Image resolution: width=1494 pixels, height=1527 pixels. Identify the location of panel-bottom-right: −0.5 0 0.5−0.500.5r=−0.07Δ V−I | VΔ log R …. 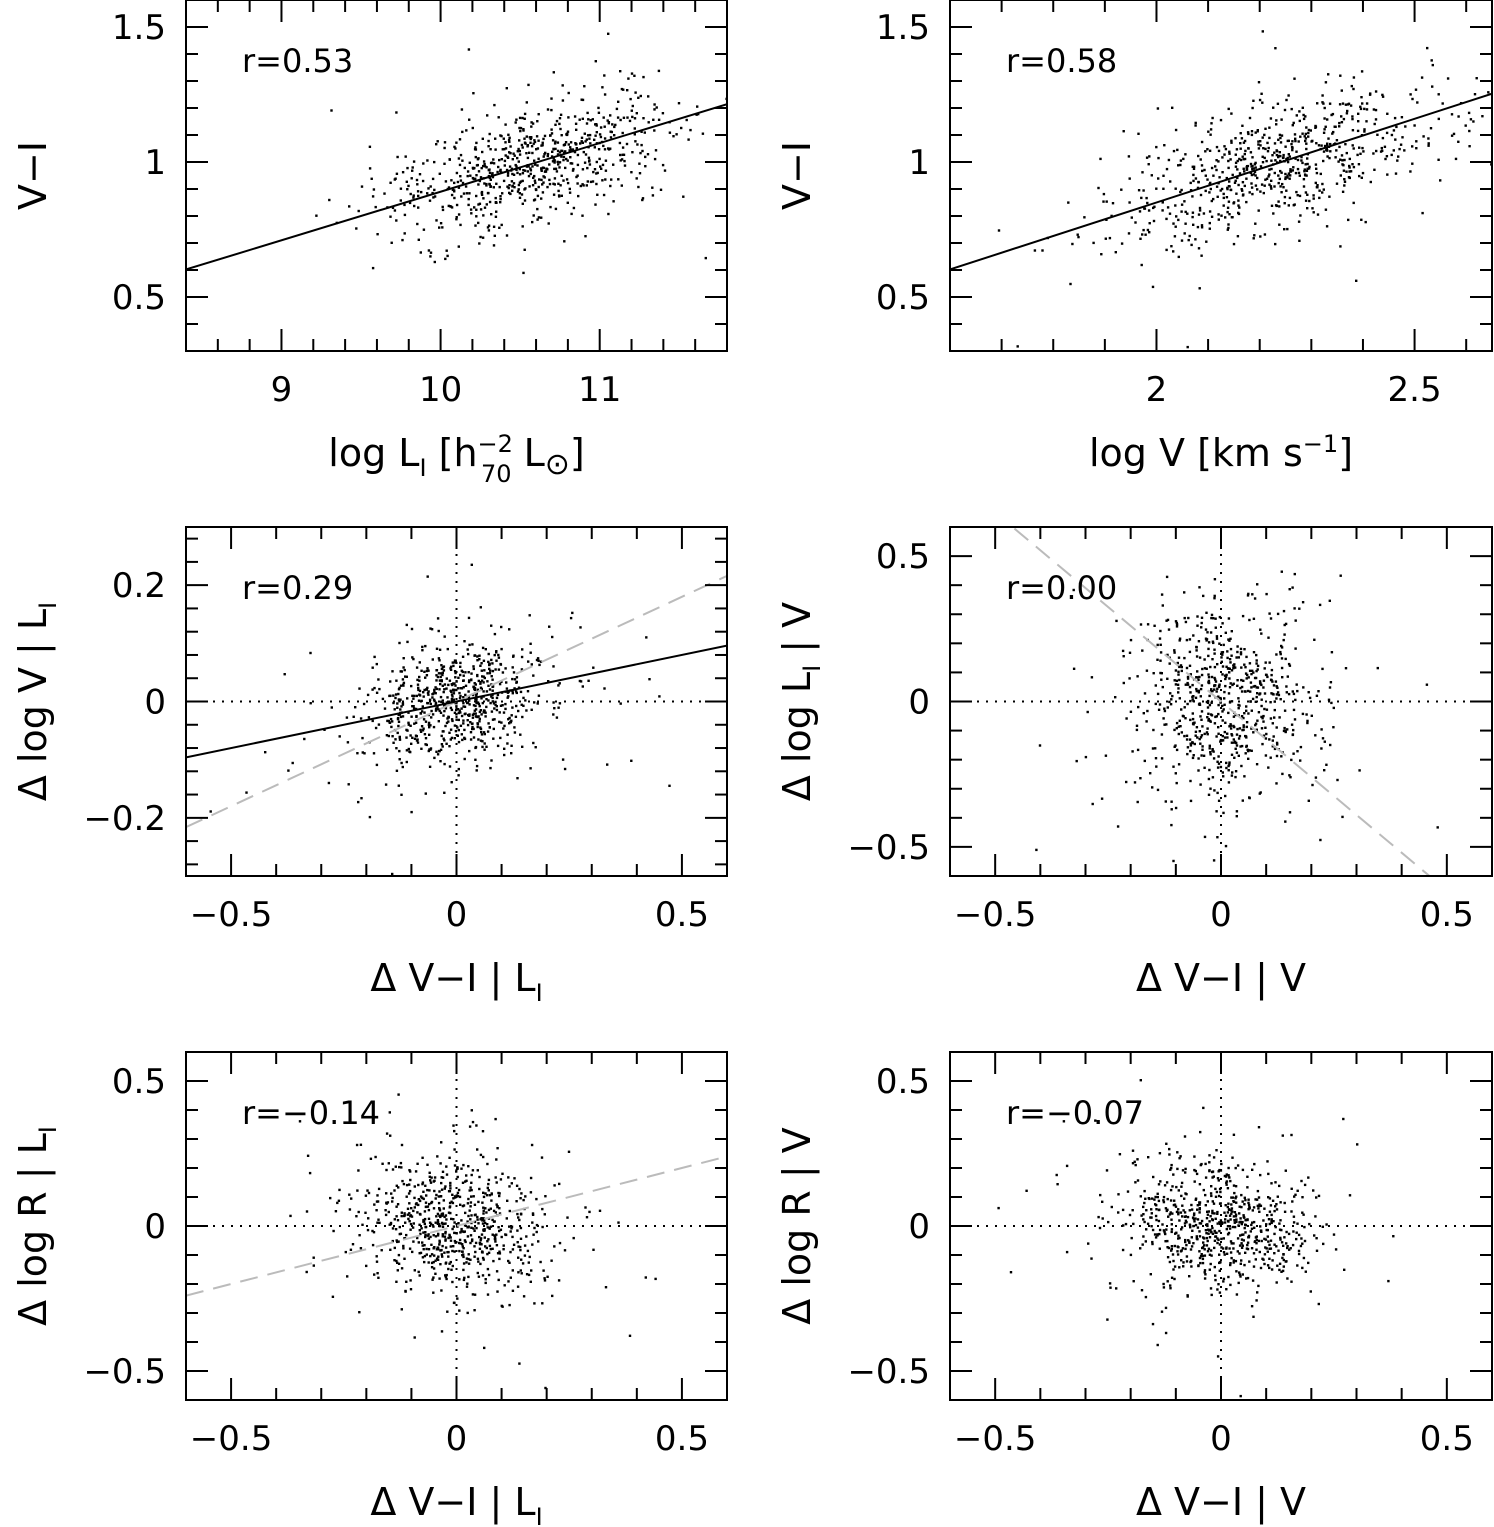
(1134, 1288).